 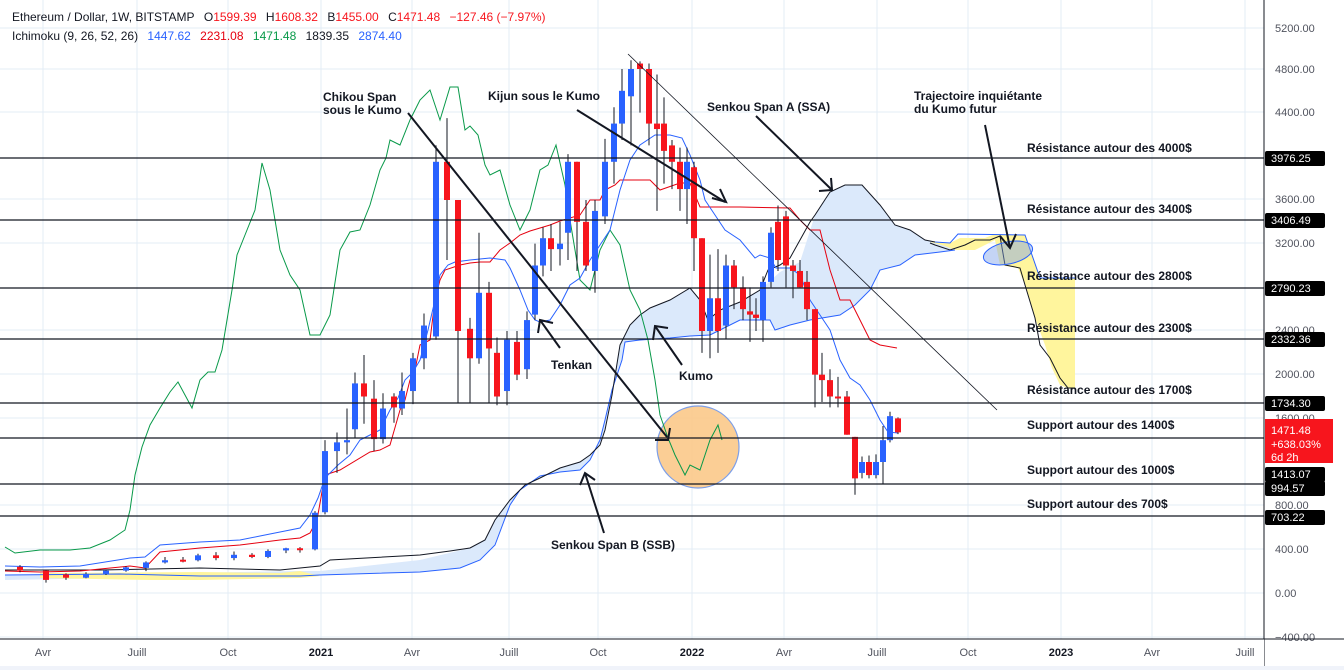 What do you see at coordinates (537, 275) in the screenshot?
I see `trendline-bold` at bounding box center [537, 275].